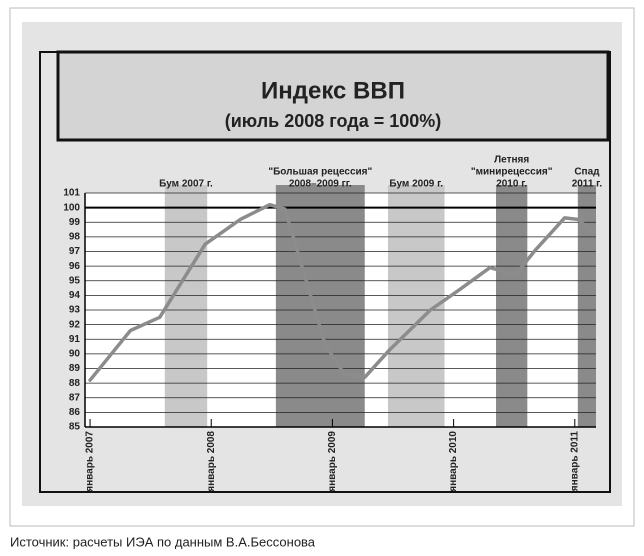 Image resolution: width=644 pixels, height=556 pixels. What do you see at coordinates (90, 461) in the screenshot?
I see `x-tick-label: январь 2007` at bounding box center [90, 461].